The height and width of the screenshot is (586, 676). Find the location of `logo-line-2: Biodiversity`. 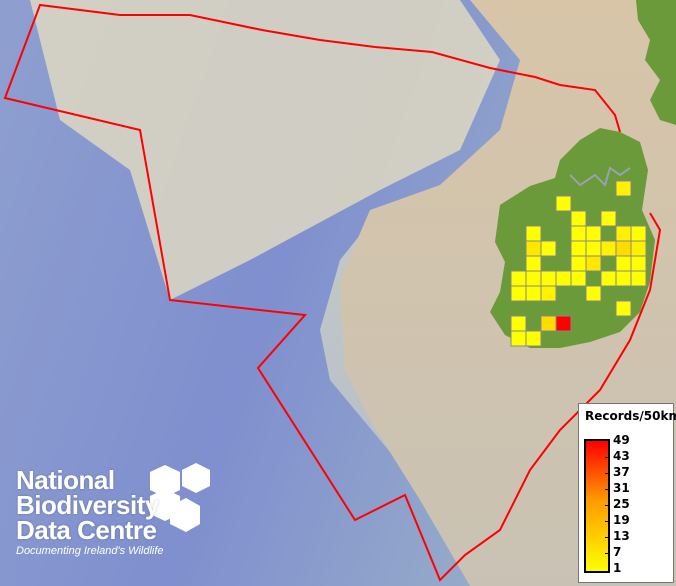

logo-line-2: Biodiversity is located at coordinates (87, 505).